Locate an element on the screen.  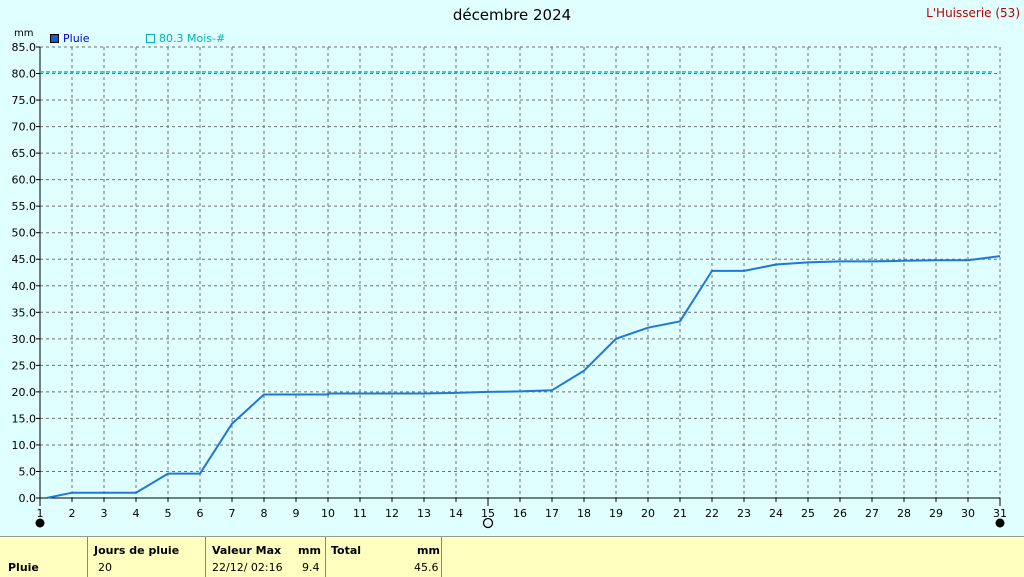
x-tick-label: 2 is located at coordinates (72, 513).